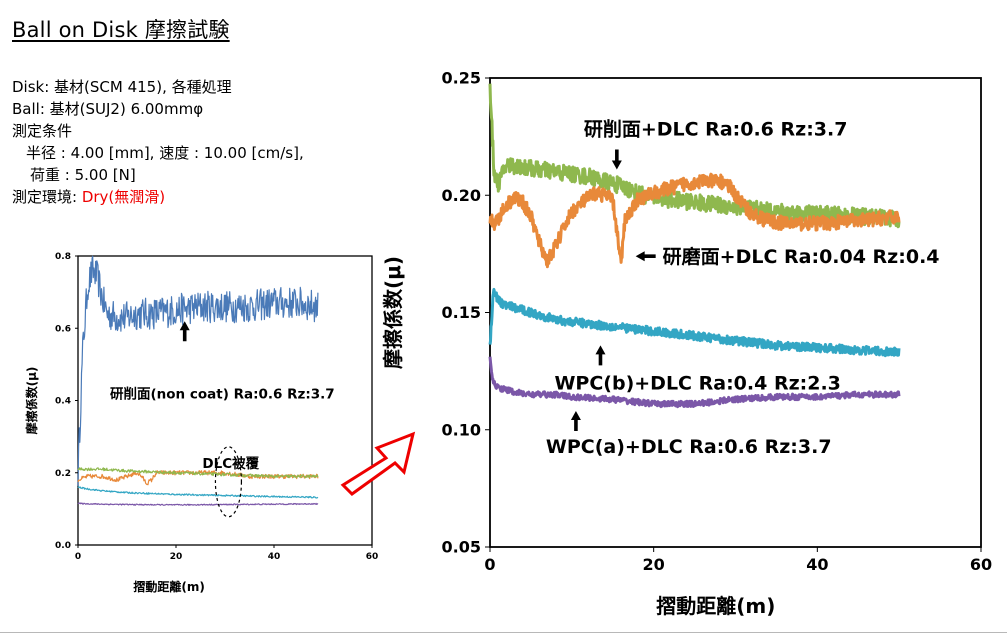  I want to click on small-xtick-label: 60, so click(372, 557).